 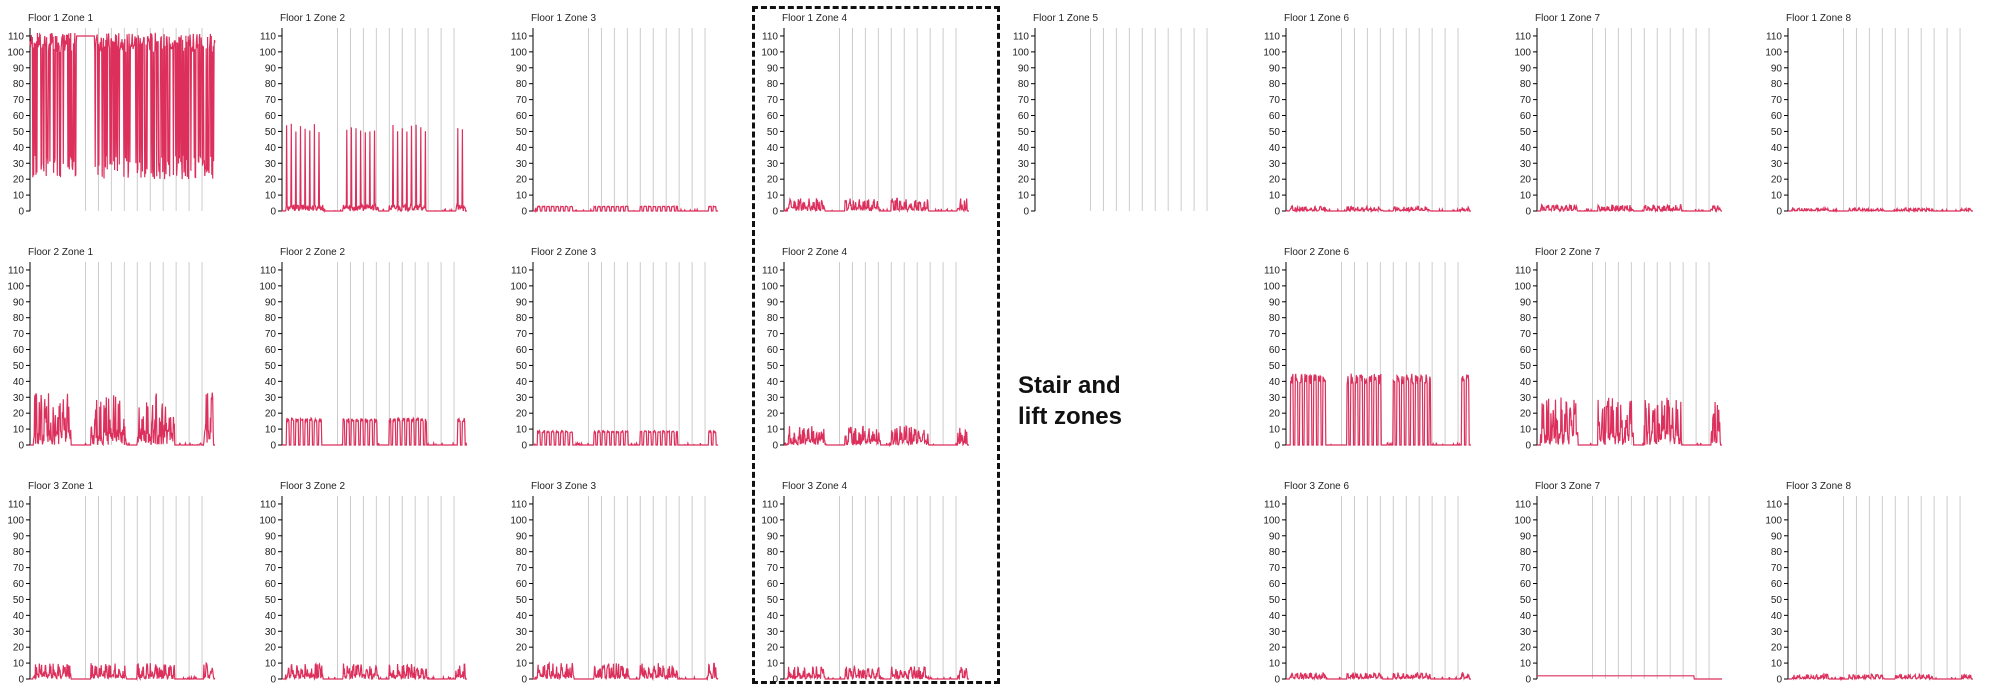 What do you see at coordinates (1316, 486) in the screenshot?
I see `panel-title: Floor 3 Zone 6` at bounding box center [1316, 486].